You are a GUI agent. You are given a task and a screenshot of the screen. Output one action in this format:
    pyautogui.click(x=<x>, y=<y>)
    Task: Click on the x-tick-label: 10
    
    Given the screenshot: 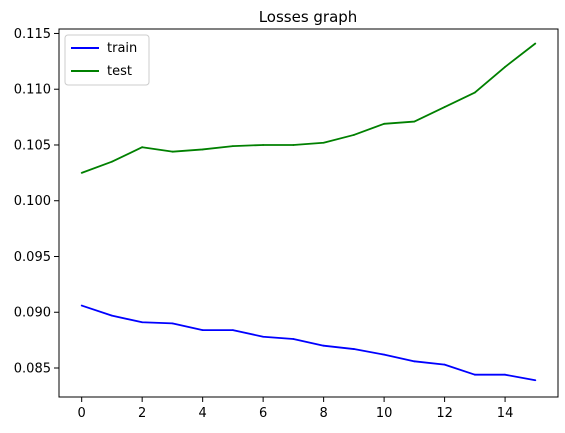 What is the action you would take?
    pyautogui.click(x=384, y=413)
    